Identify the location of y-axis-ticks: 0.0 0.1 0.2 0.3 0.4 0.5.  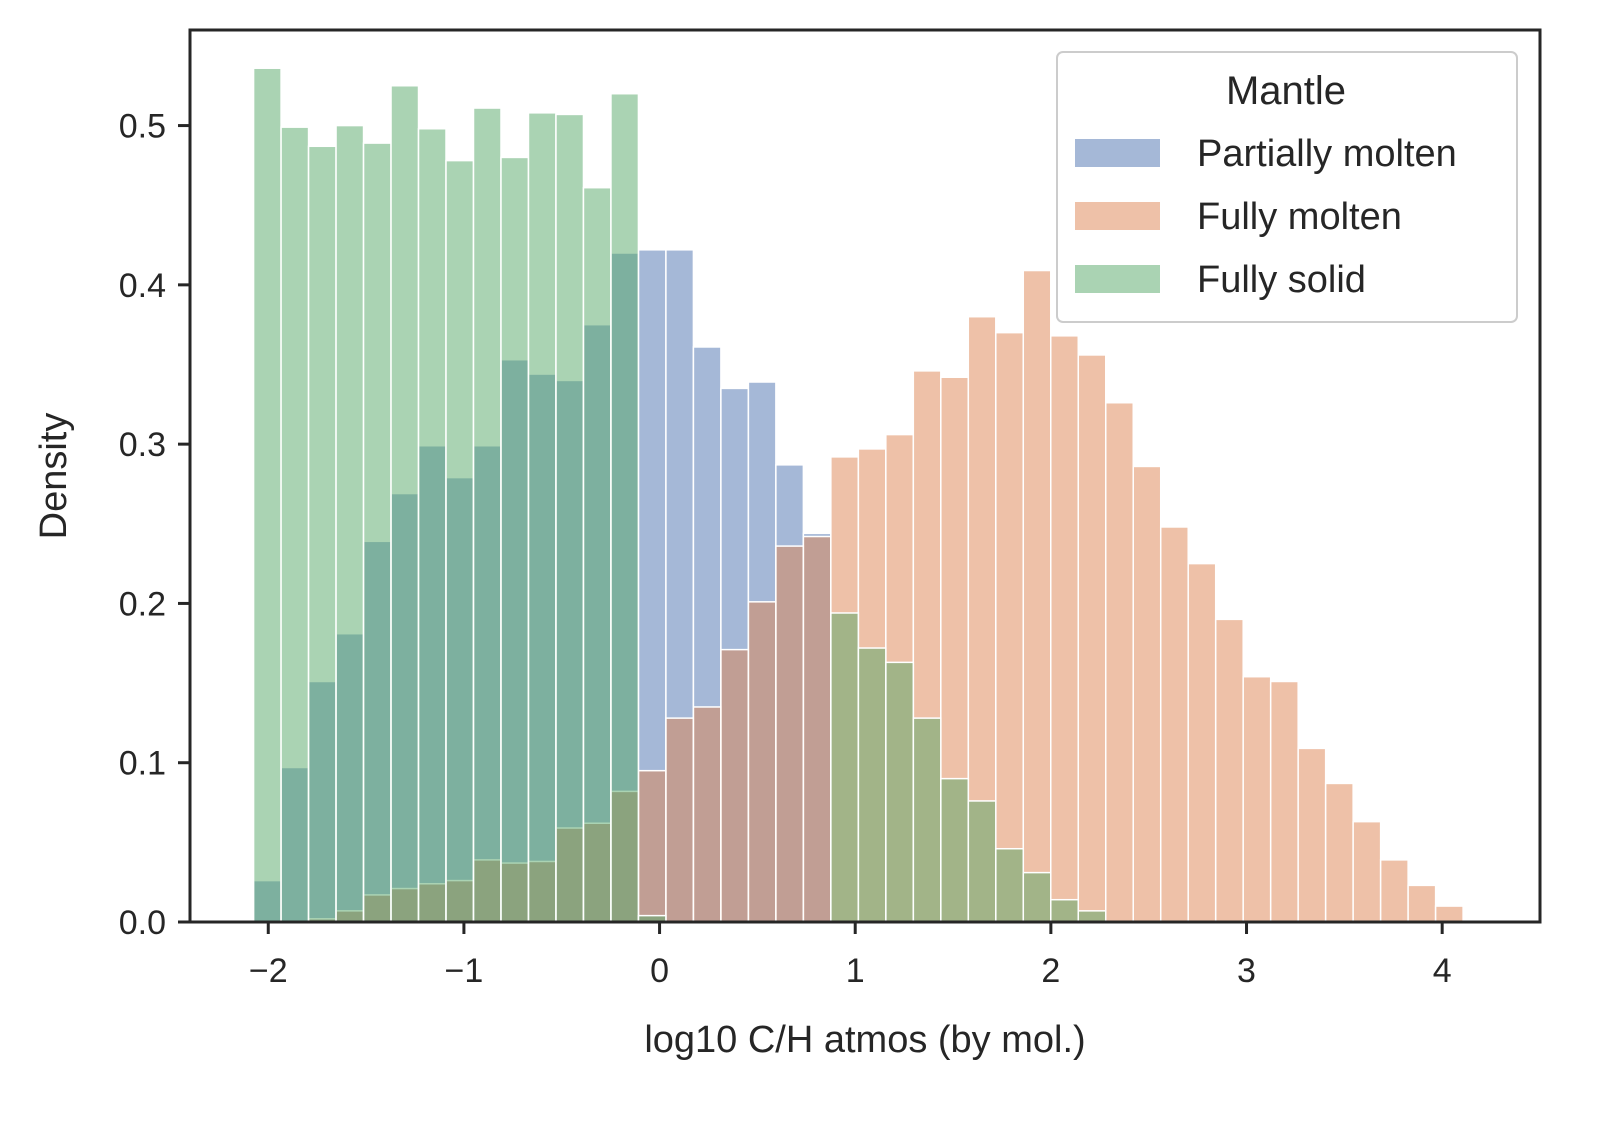
(154, 525).